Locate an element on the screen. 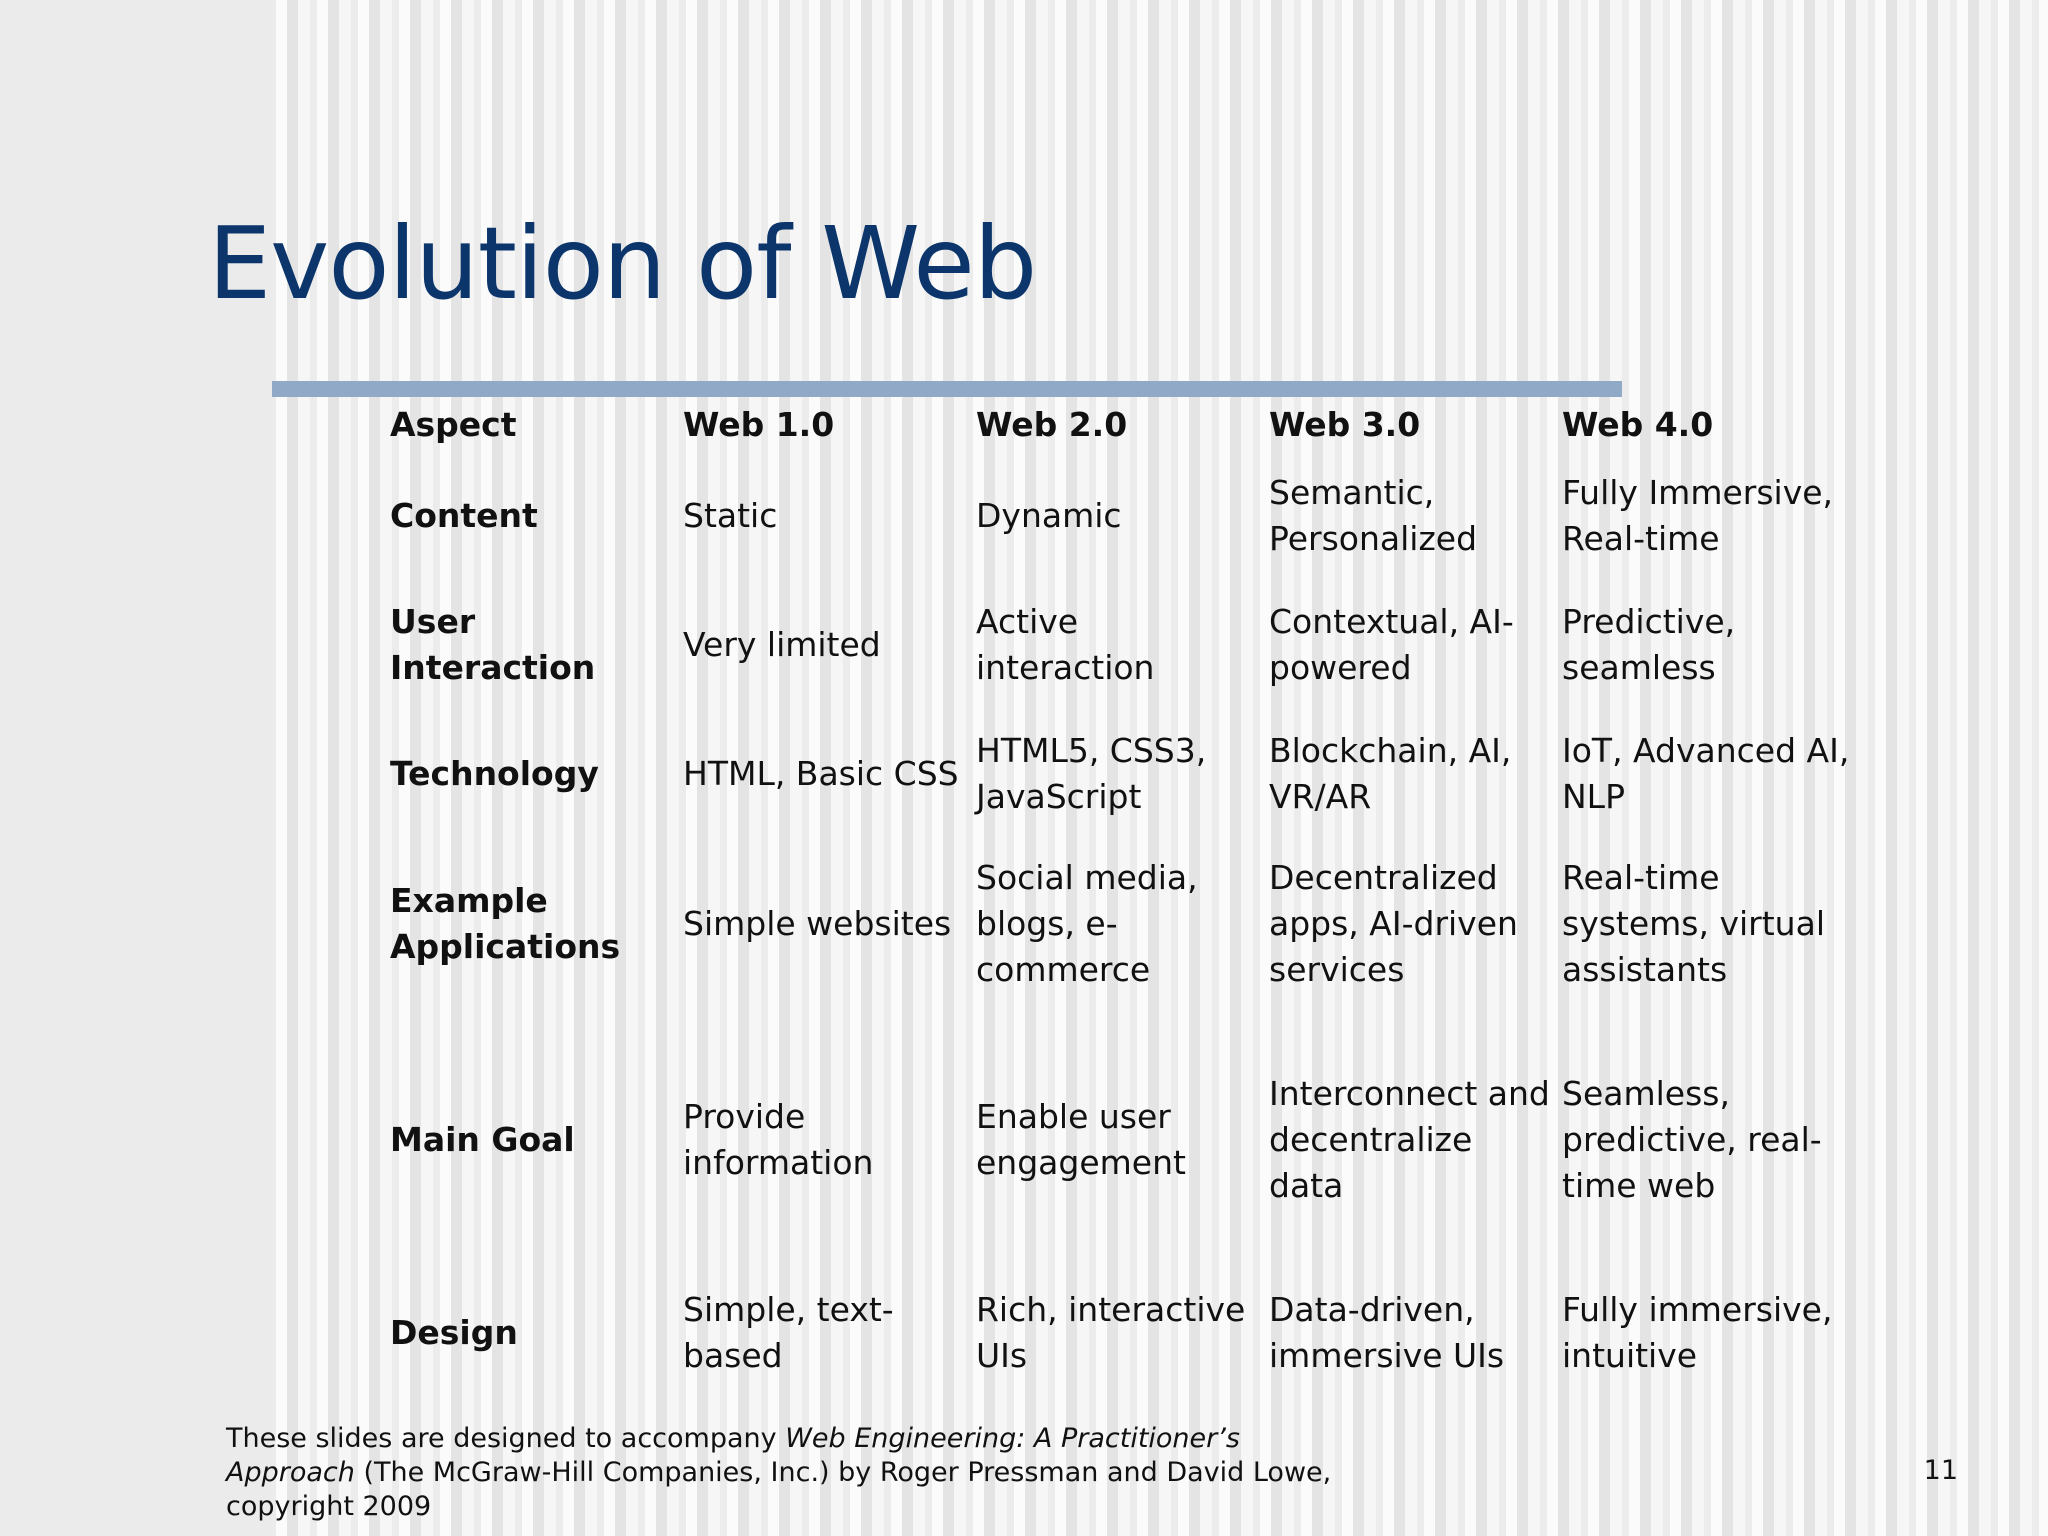 This screenshot has height=1536, width=2048. header-web4: Web 4.0 is located at coordinates (1638, 424).